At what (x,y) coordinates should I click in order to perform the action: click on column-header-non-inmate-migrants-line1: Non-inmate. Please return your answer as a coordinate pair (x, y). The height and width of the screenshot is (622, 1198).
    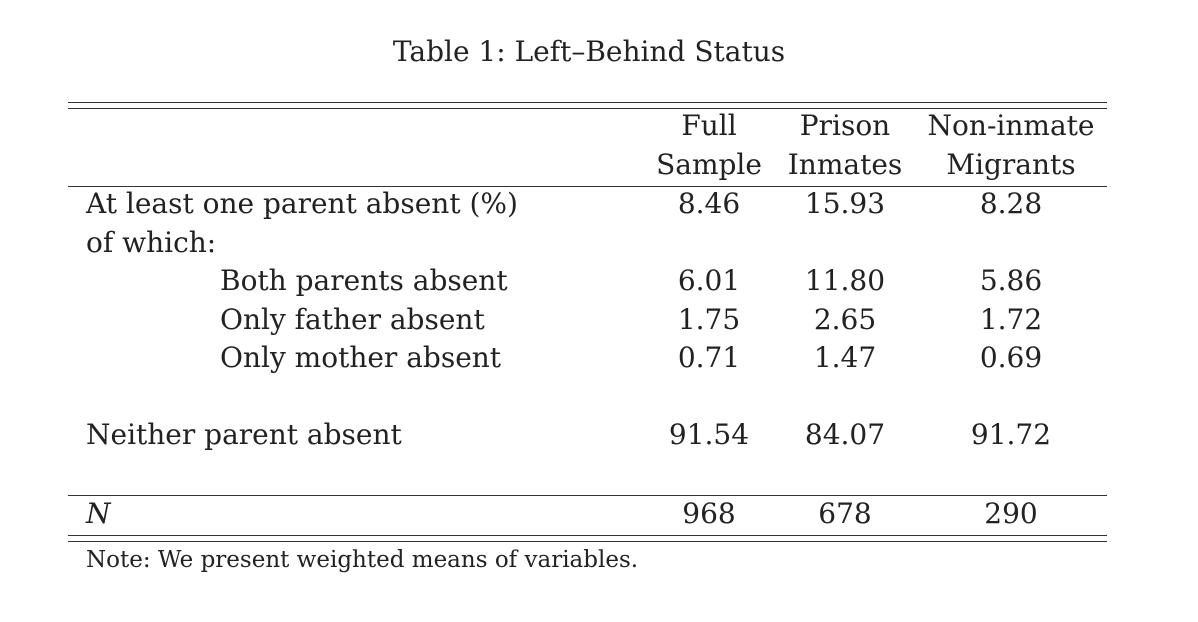
    Looking at the image, I should click on (1011, 125).